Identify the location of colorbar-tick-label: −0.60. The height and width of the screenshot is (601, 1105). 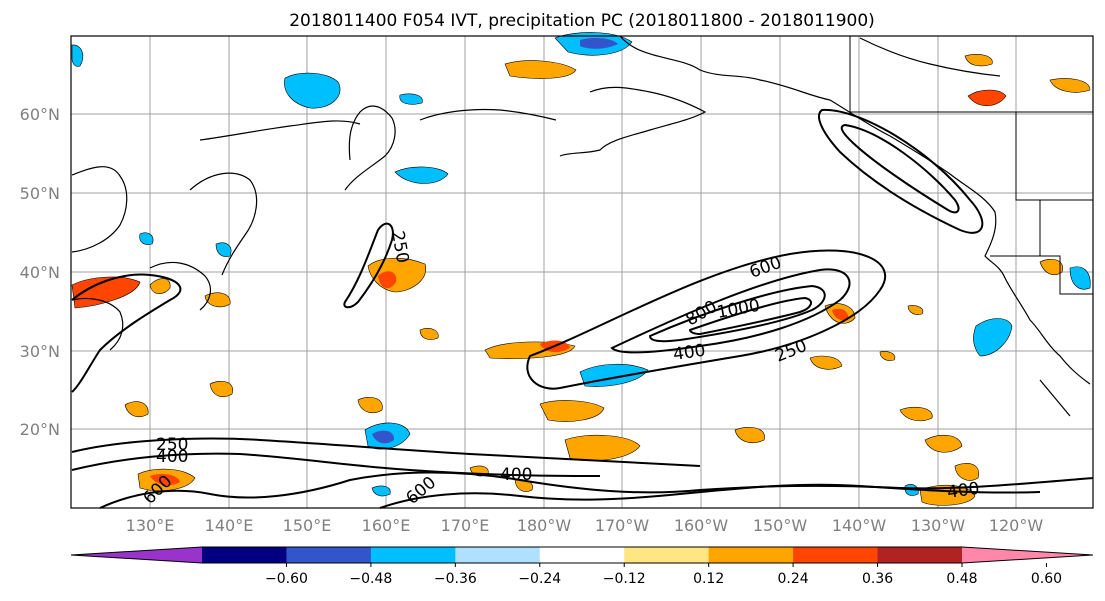
(286, 579).